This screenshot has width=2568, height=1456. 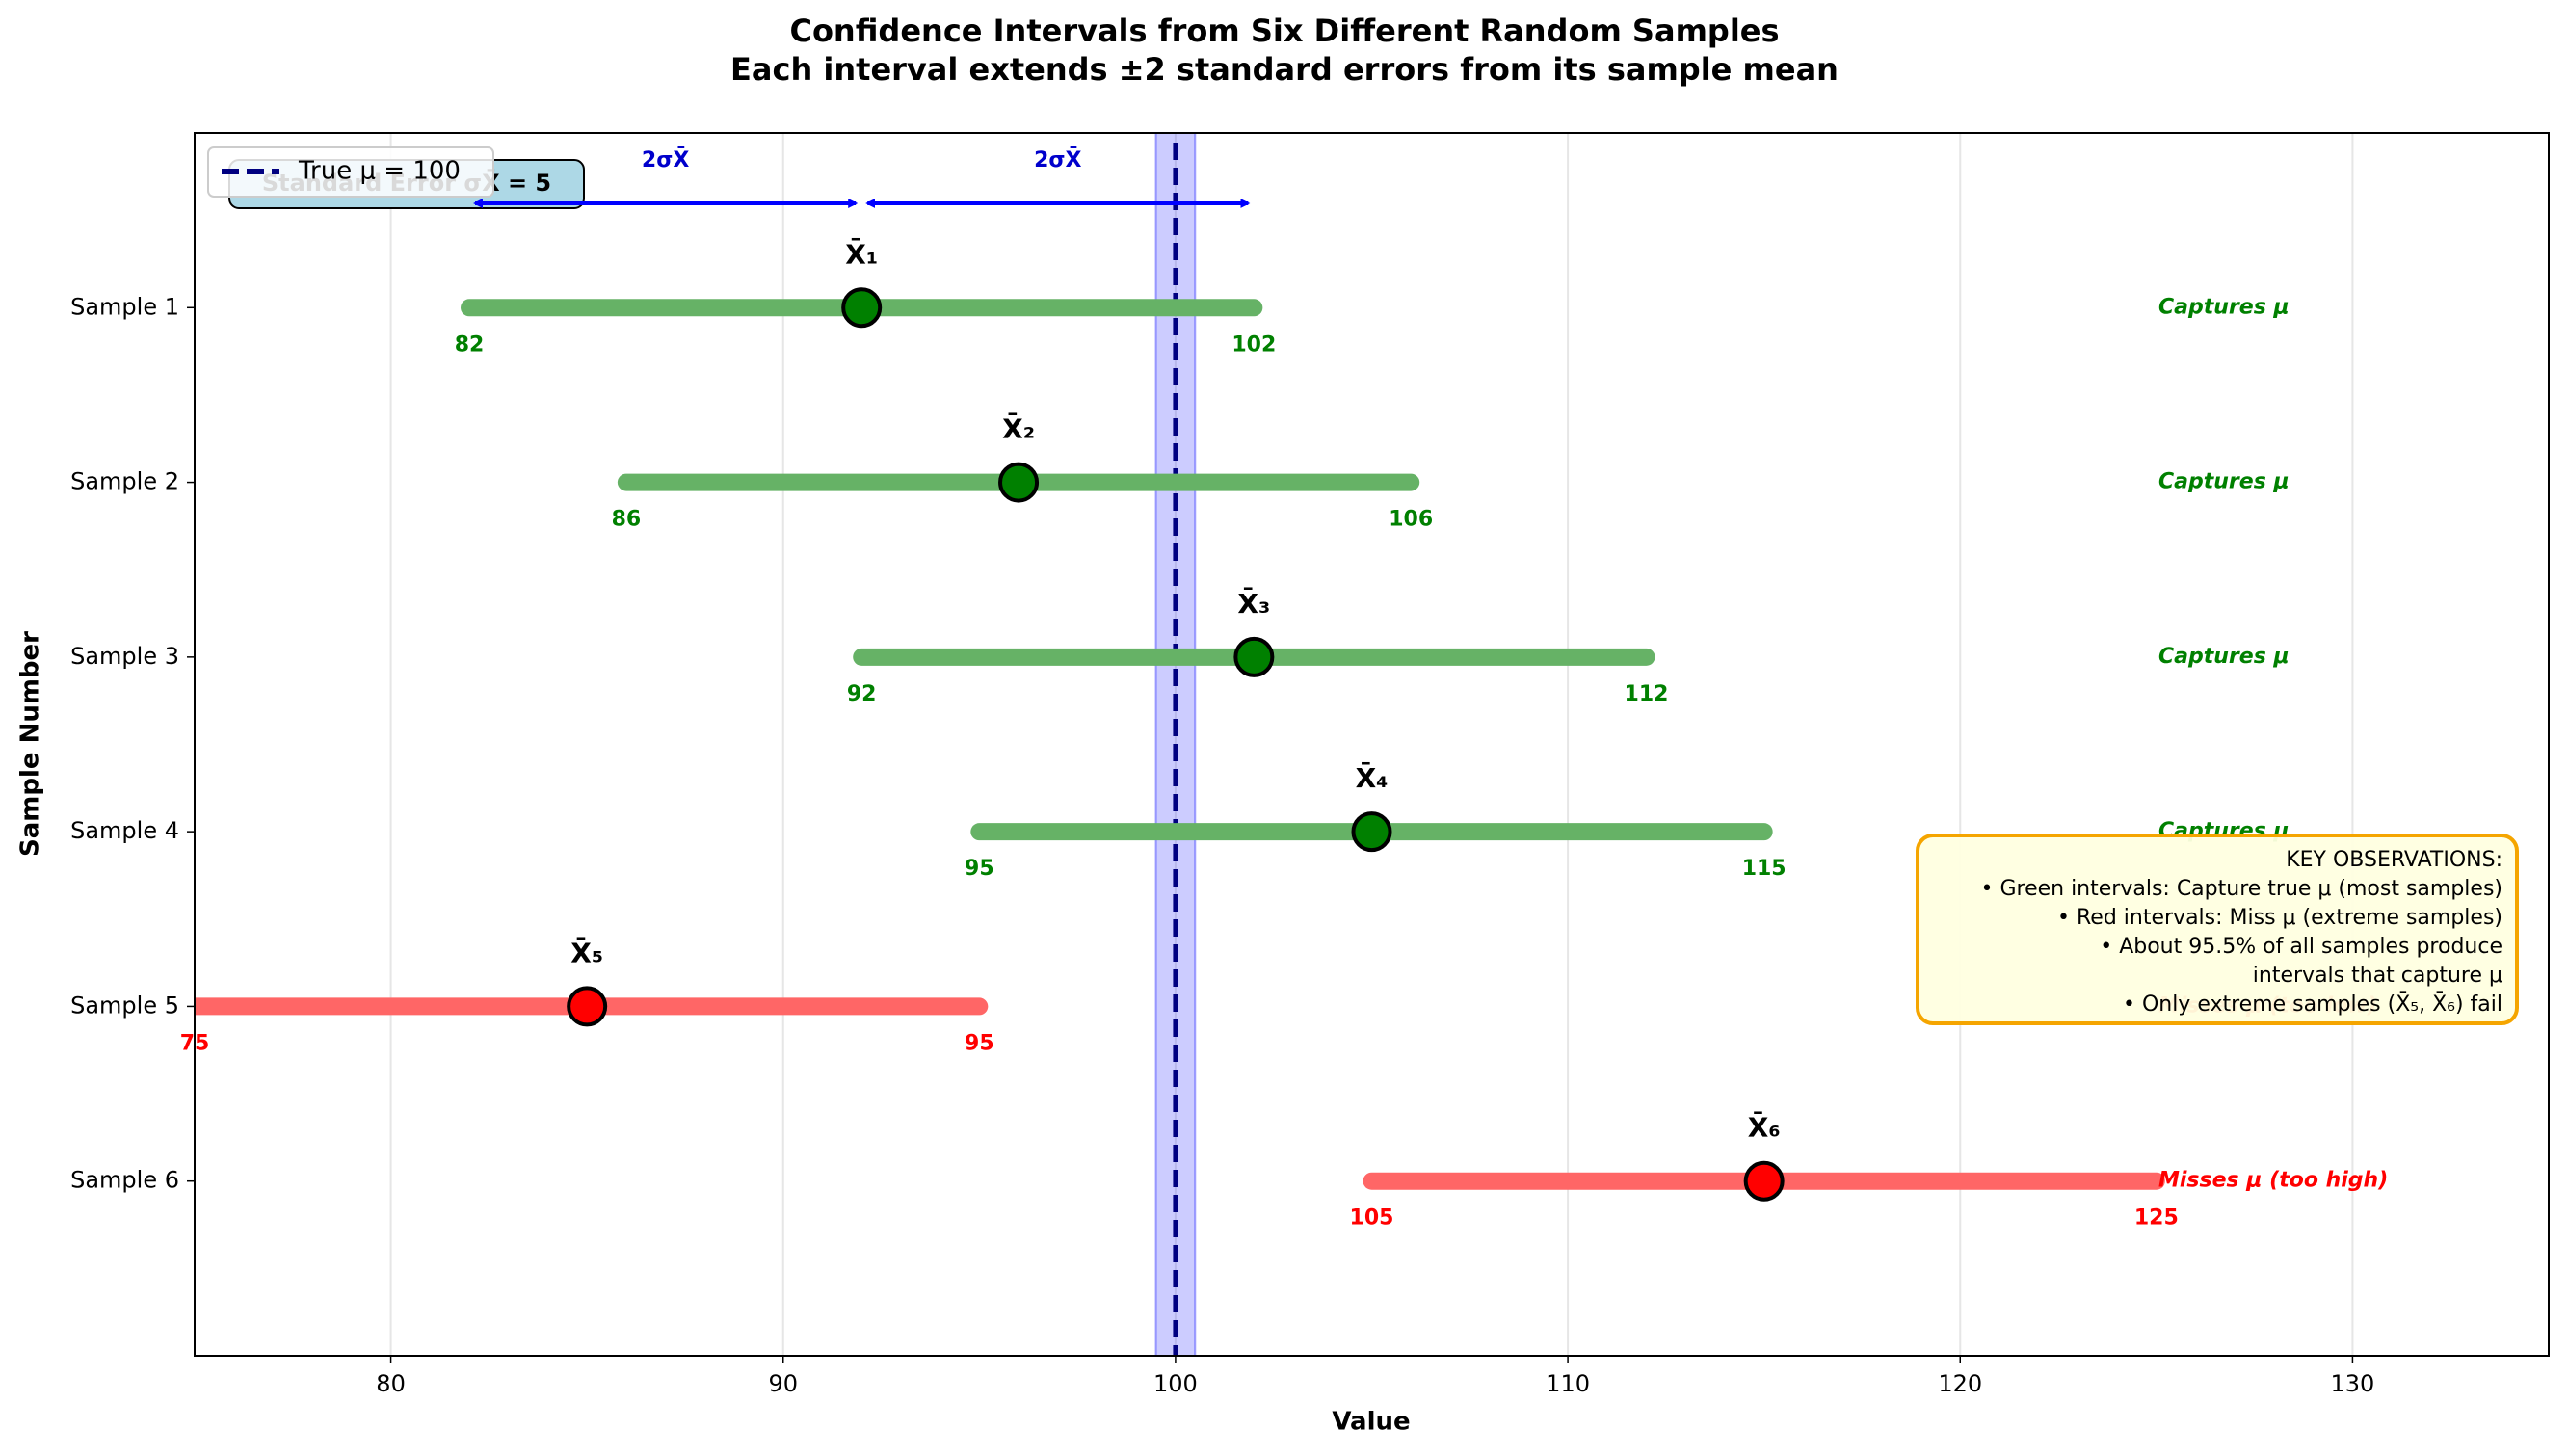 I want to click on legend-box, so click(x=350, y=172).